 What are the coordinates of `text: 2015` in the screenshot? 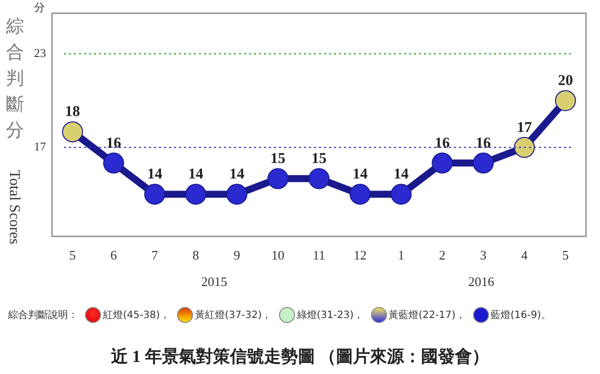 It's located at (214, 282).